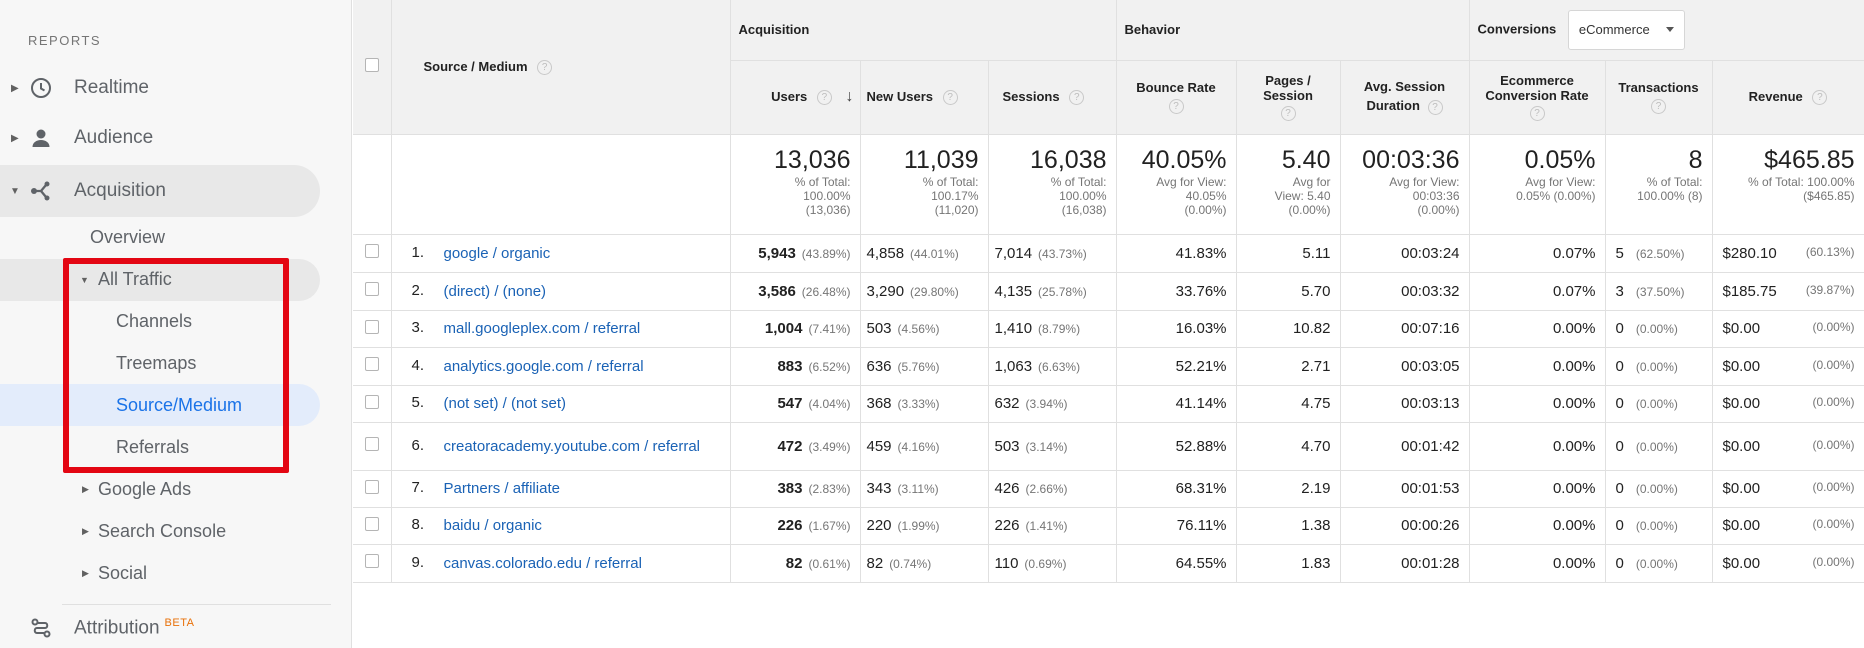  What do you see at coordinates (1659, 329) in the screenshot?
I see `transactions-cell: 0 (0.00%)` at bounding box center [1659, 329].